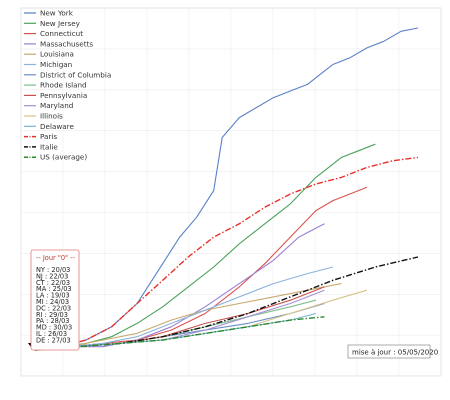 The height and width of the screenshot is (400, 450). Describe the element at coordinates (52, 321) in the screenshot. I see `day-zero-entry: PA : 28/03` at that location.